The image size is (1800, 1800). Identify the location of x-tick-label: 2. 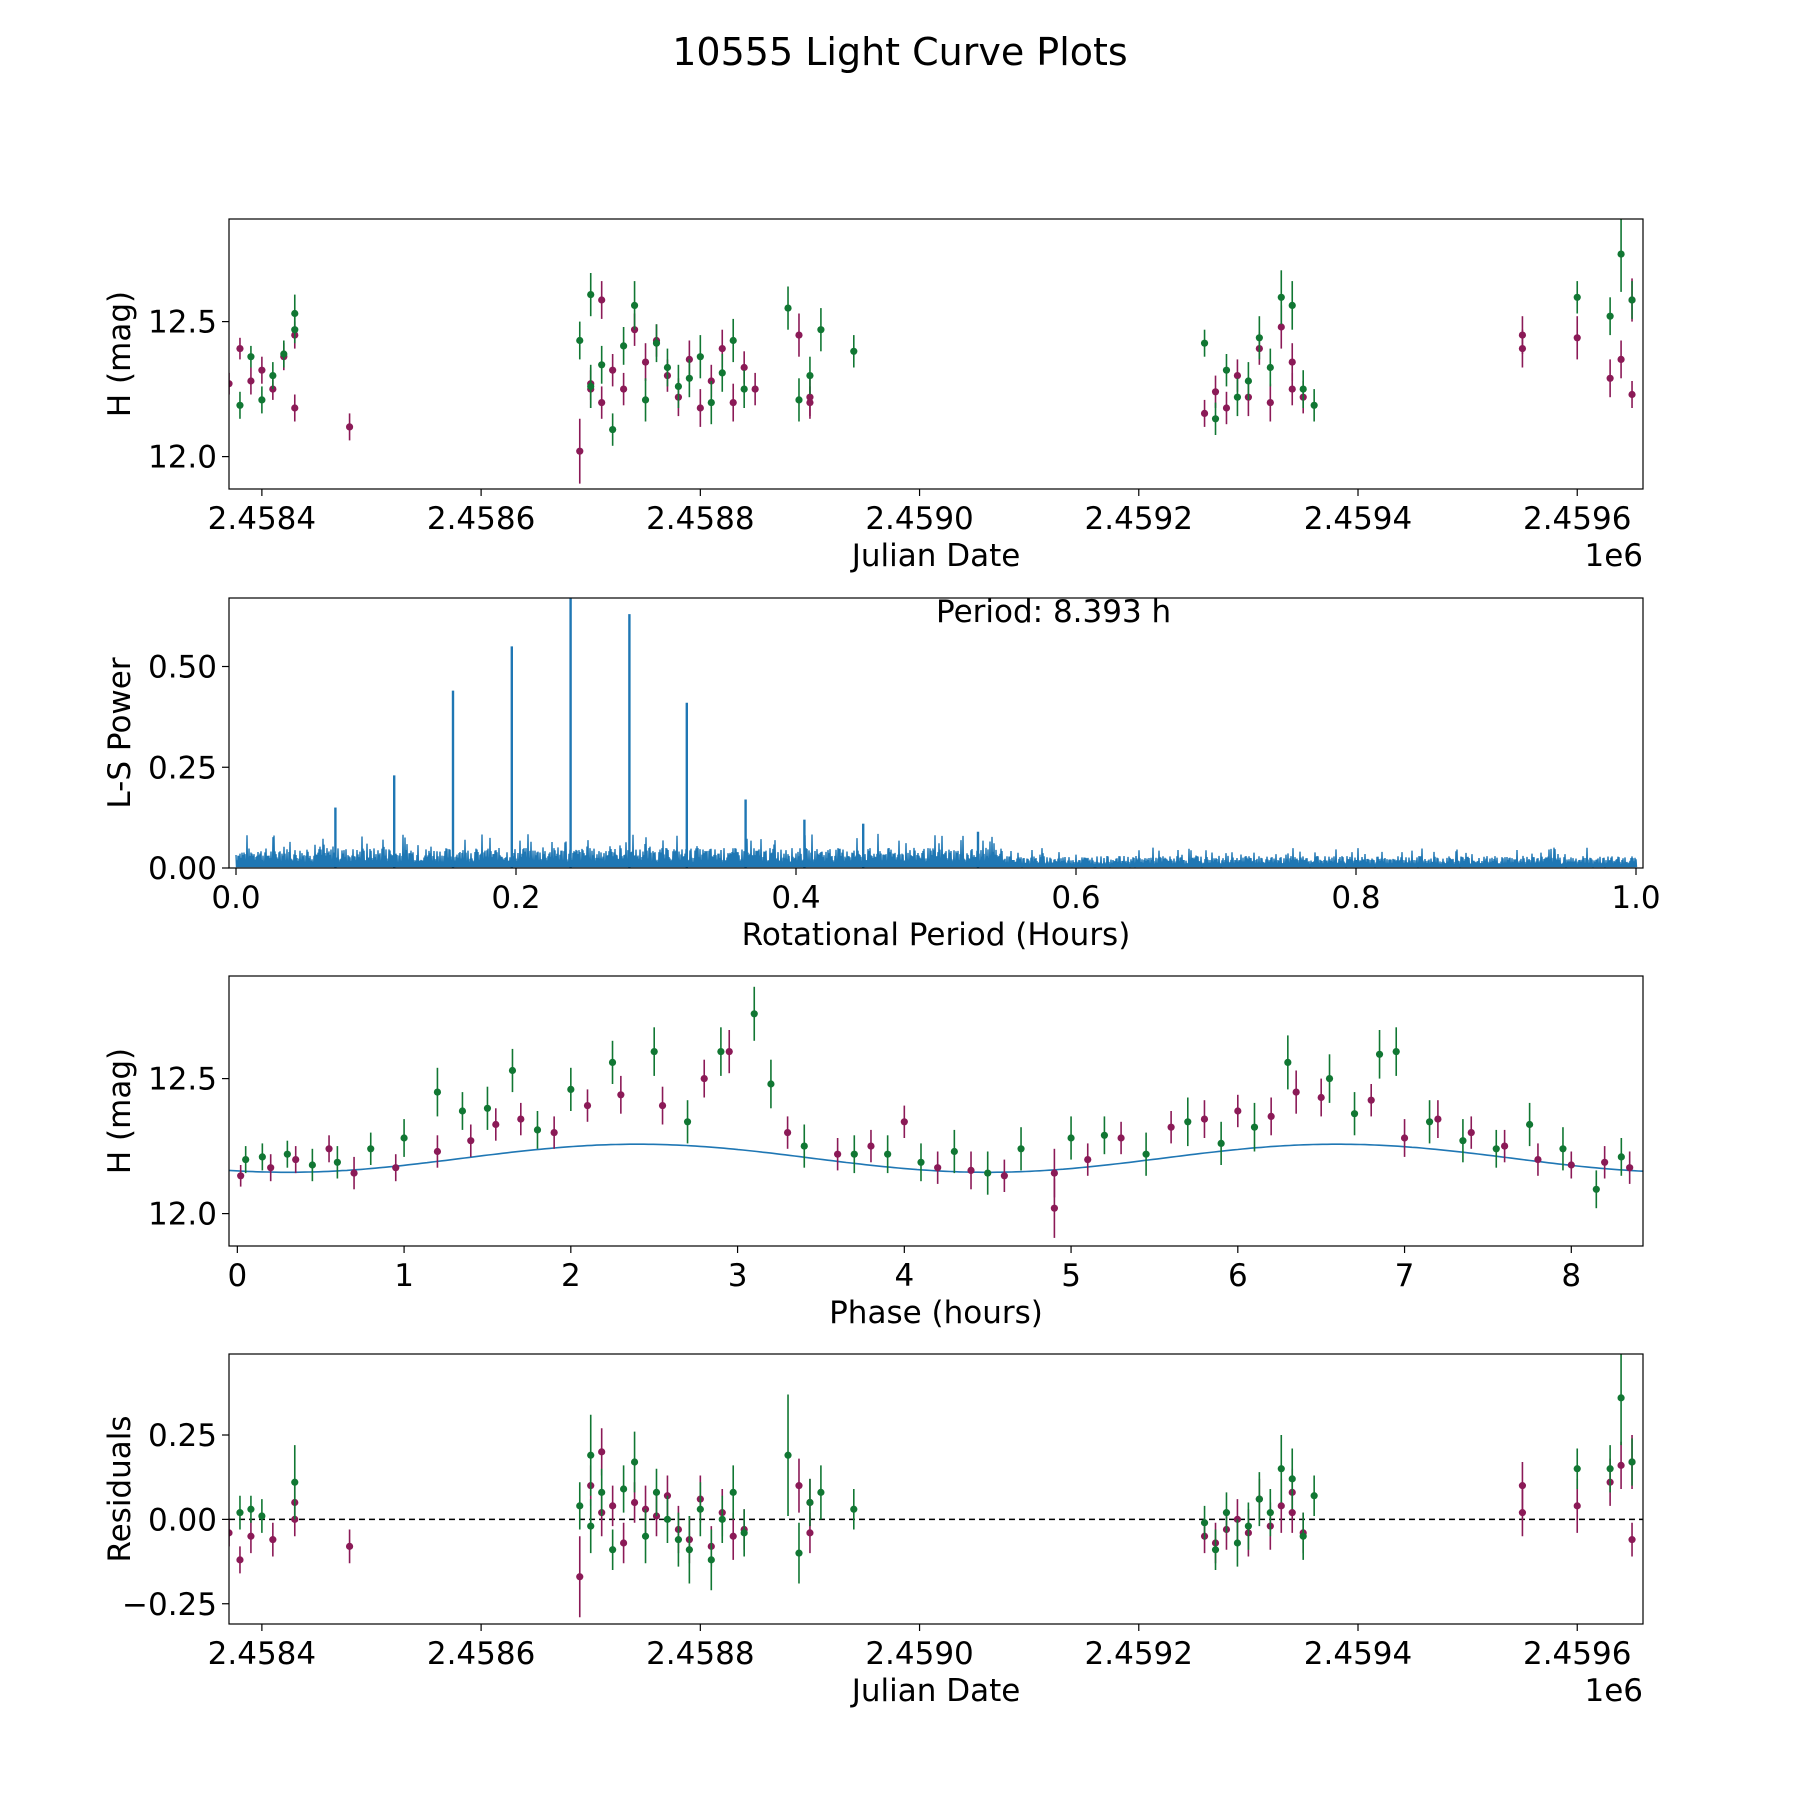
(571, 1276).